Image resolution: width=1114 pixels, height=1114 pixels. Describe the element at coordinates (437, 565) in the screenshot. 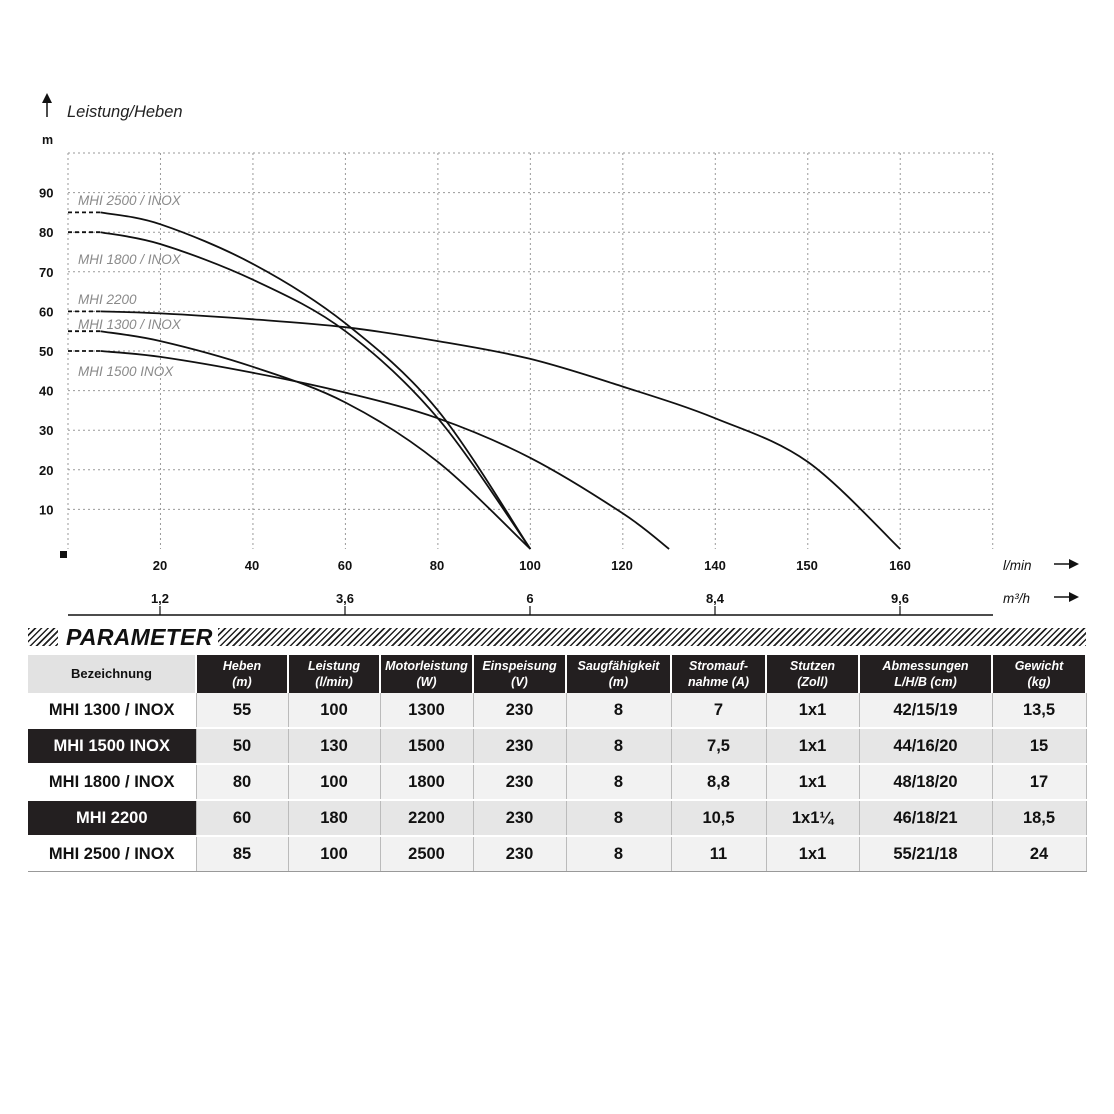

I see `x-tick-label: 80` at that location.